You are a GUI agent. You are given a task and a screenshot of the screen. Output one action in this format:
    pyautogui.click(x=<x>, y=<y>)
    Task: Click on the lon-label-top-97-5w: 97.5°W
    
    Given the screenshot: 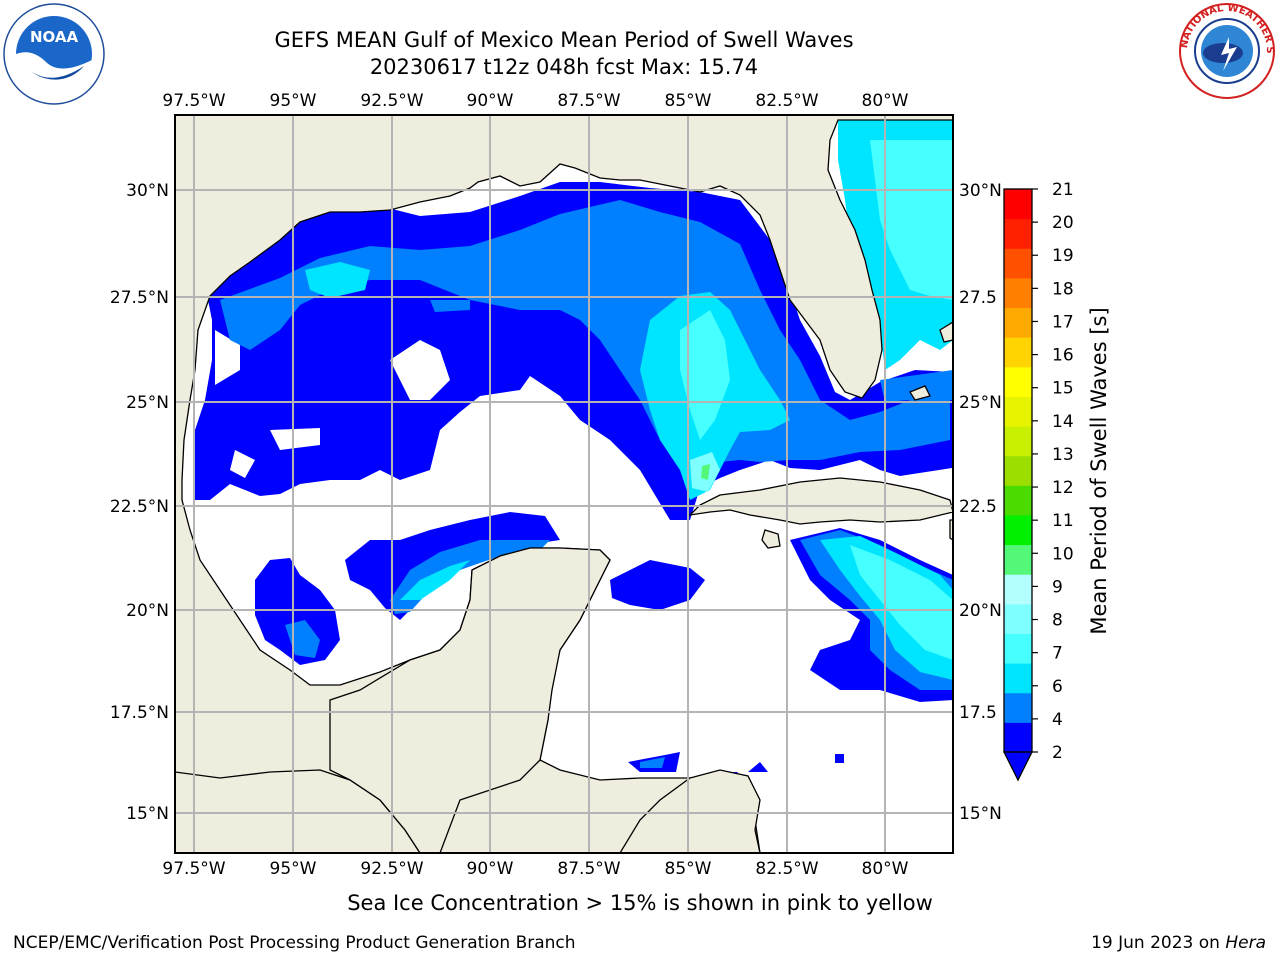 What is the action you would take?
    pyautogui.click(x=193, y=101)
    